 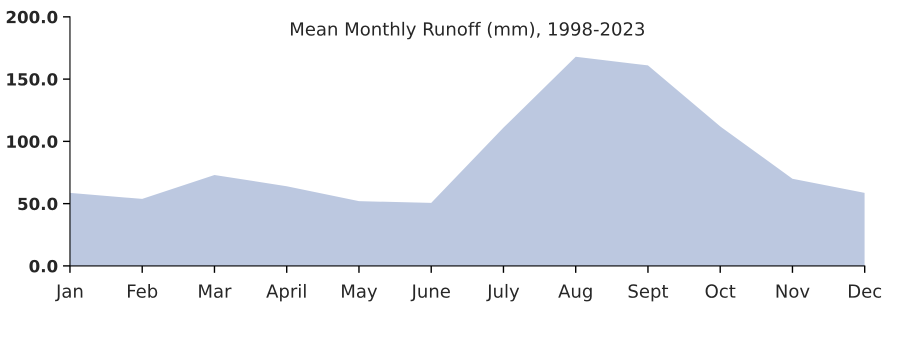 I want to click on x-tick-label: Aug, so click(x=575, y=293).